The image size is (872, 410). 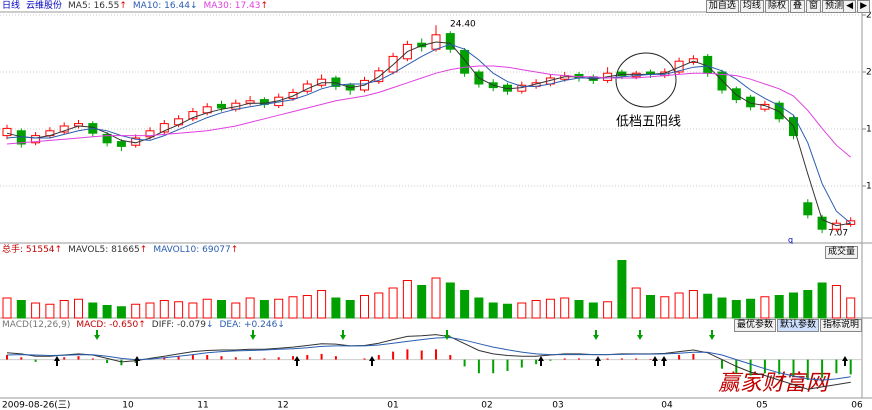 I want to click on x-tick-label: 02, so click(x=486, y=405).